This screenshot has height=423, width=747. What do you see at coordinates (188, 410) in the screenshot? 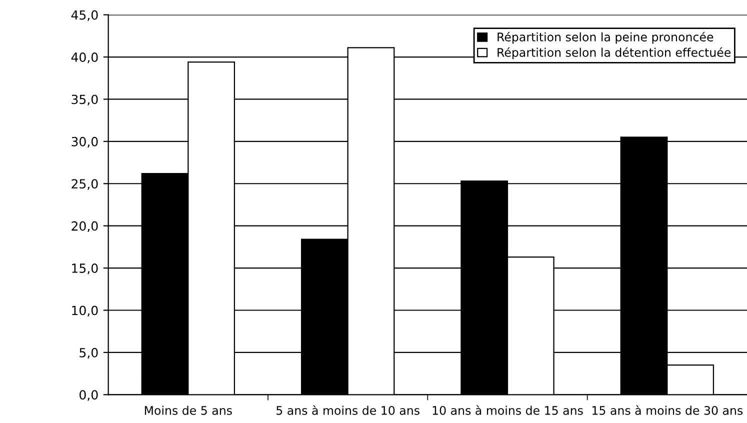
I see `x-tick-label: Moins de 5 ans` at bounding box center [188, 410].